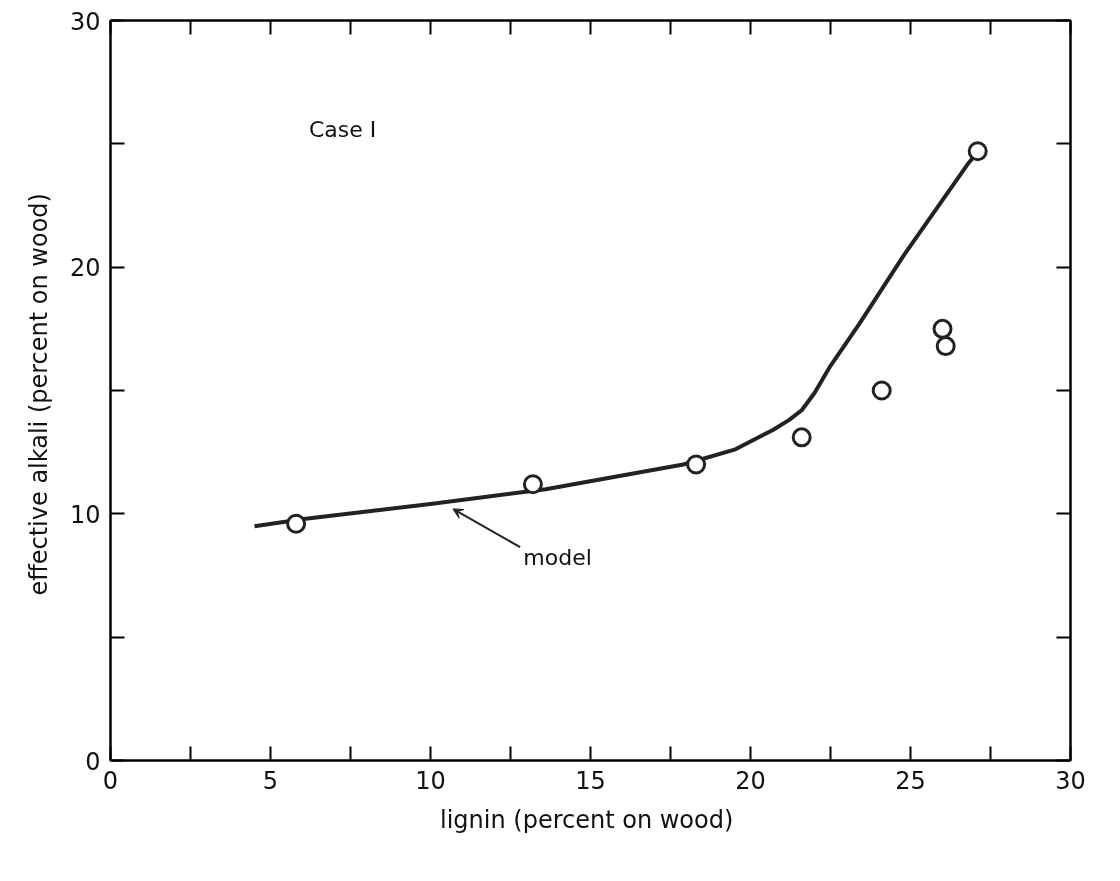  I want to click on y-tick-label: 0, so click(93, 761).